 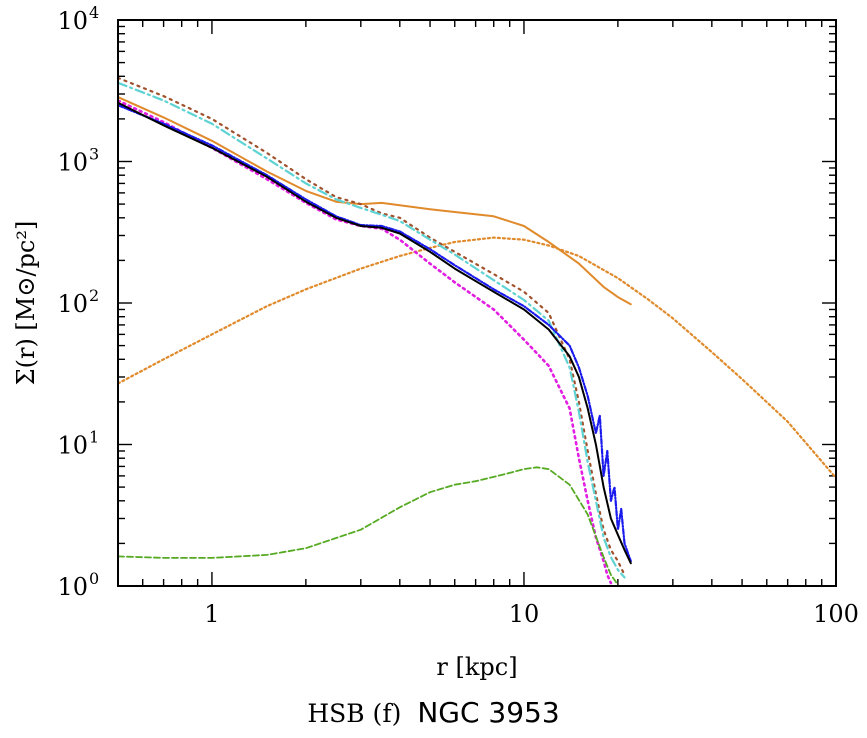 I want to click on caption-galaxy-name: NGC 3953, so click(x=488, y=712).